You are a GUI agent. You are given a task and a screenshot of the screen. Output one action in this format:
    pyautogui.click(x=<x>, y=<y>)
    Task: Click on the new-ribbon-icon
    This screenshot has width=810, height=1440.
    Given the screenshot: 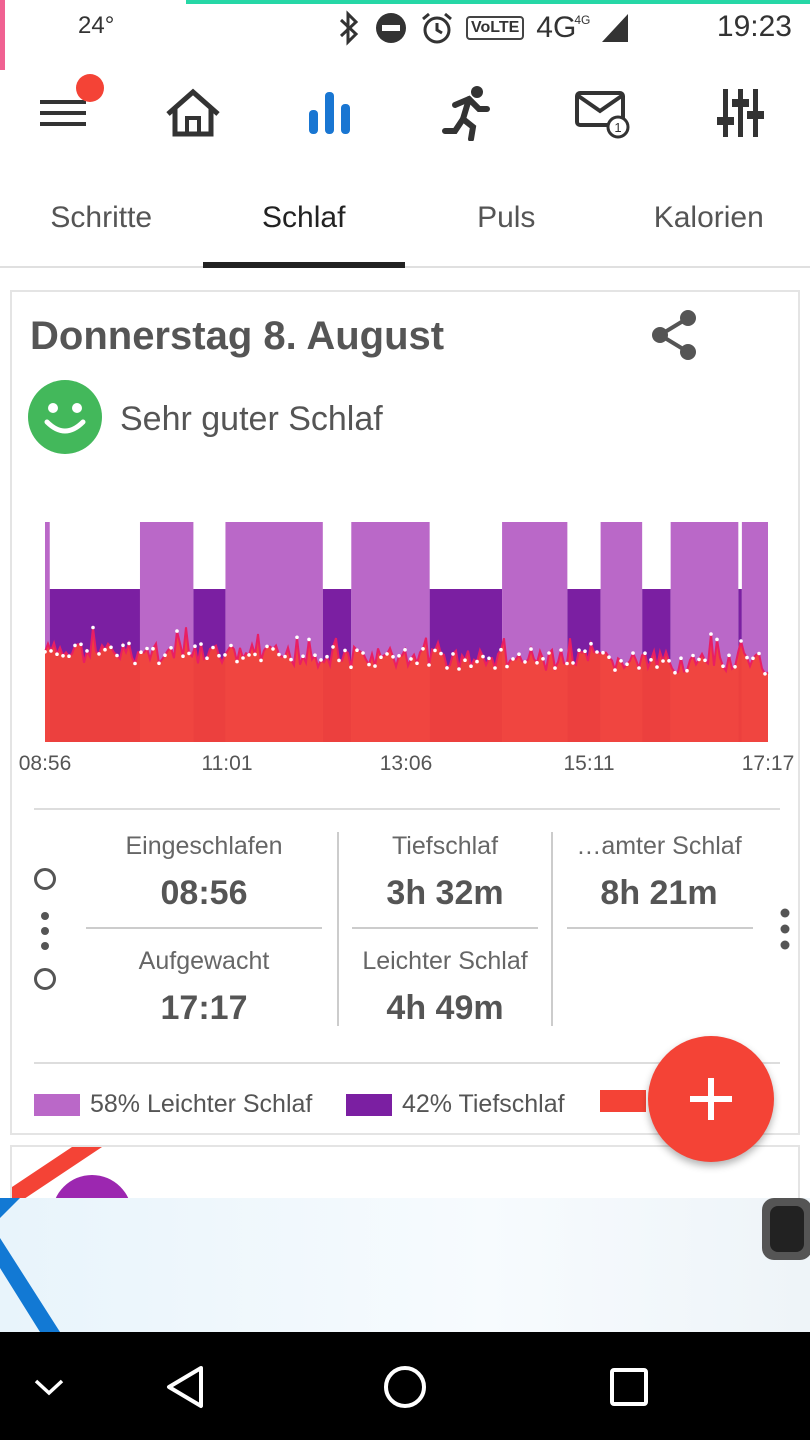 What is the action you would take?
    pyautogui.click(x=71, y=1176)
    